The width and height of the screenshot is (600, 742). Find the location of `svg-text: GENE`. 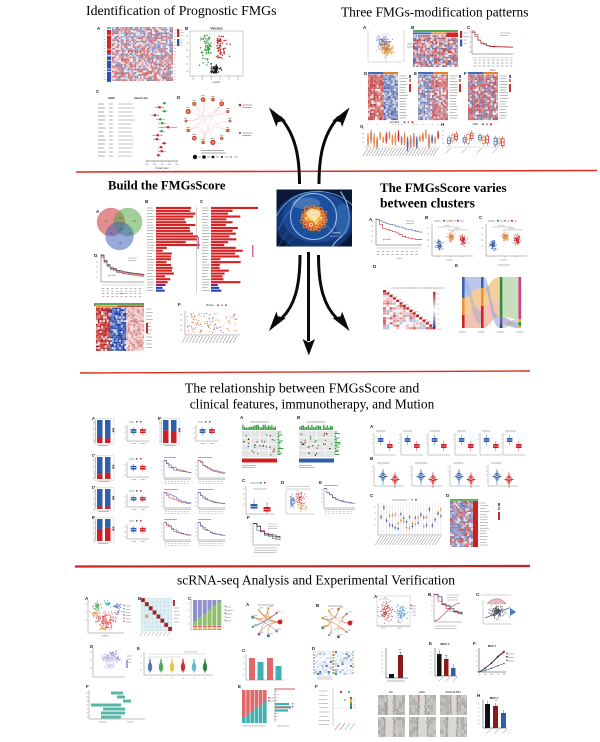

svg-text: GENE is located at coordinates (111, 98).